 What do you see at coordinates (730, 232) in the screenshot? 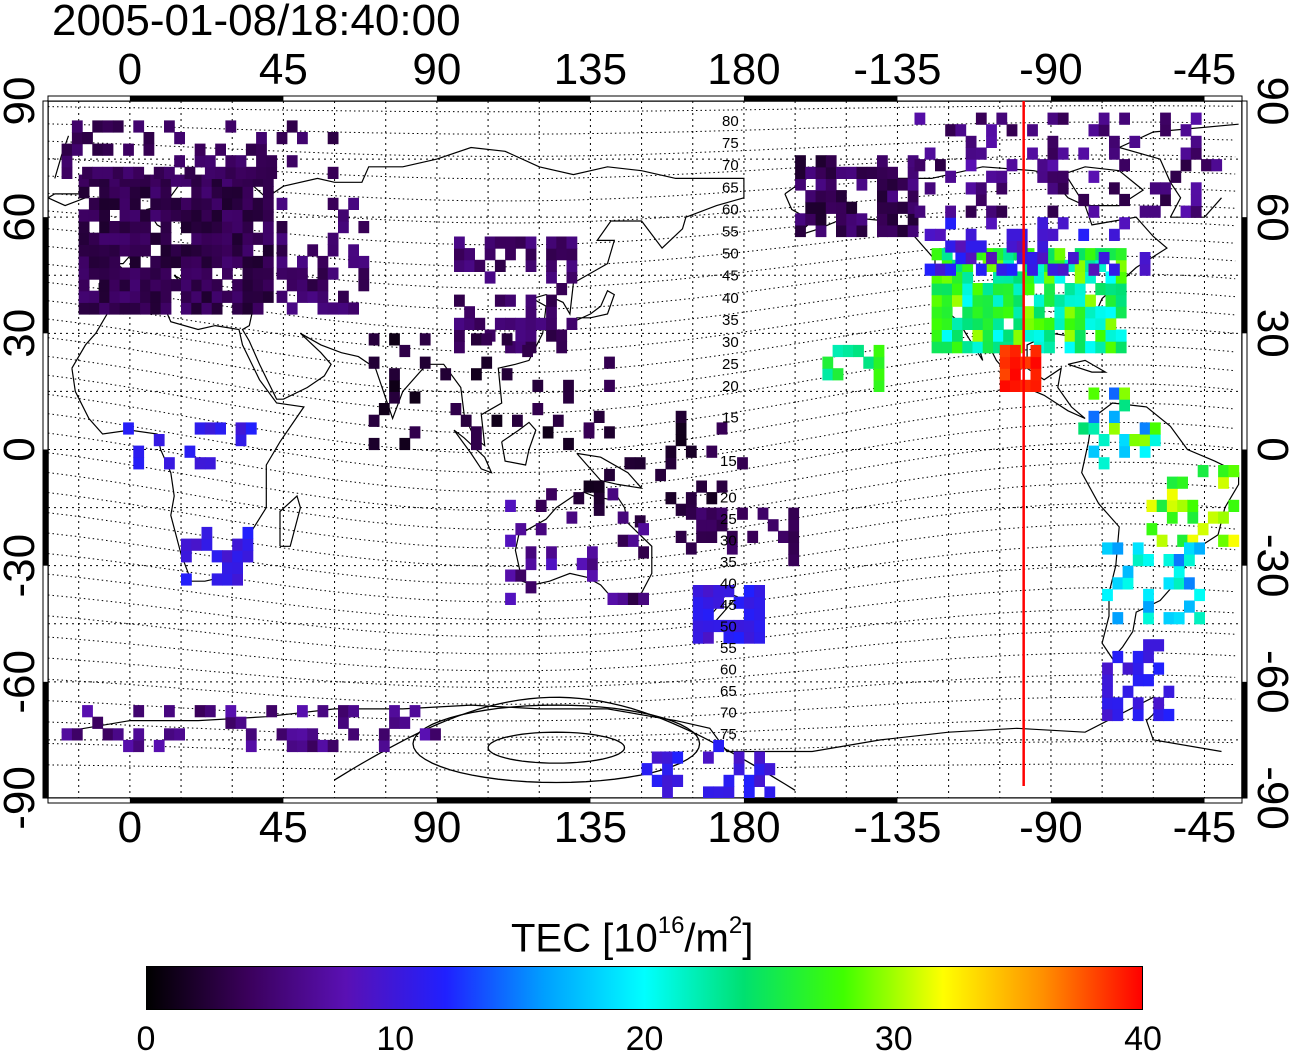
I see `contour-label-north: 55` at bounding box center [730, 232].